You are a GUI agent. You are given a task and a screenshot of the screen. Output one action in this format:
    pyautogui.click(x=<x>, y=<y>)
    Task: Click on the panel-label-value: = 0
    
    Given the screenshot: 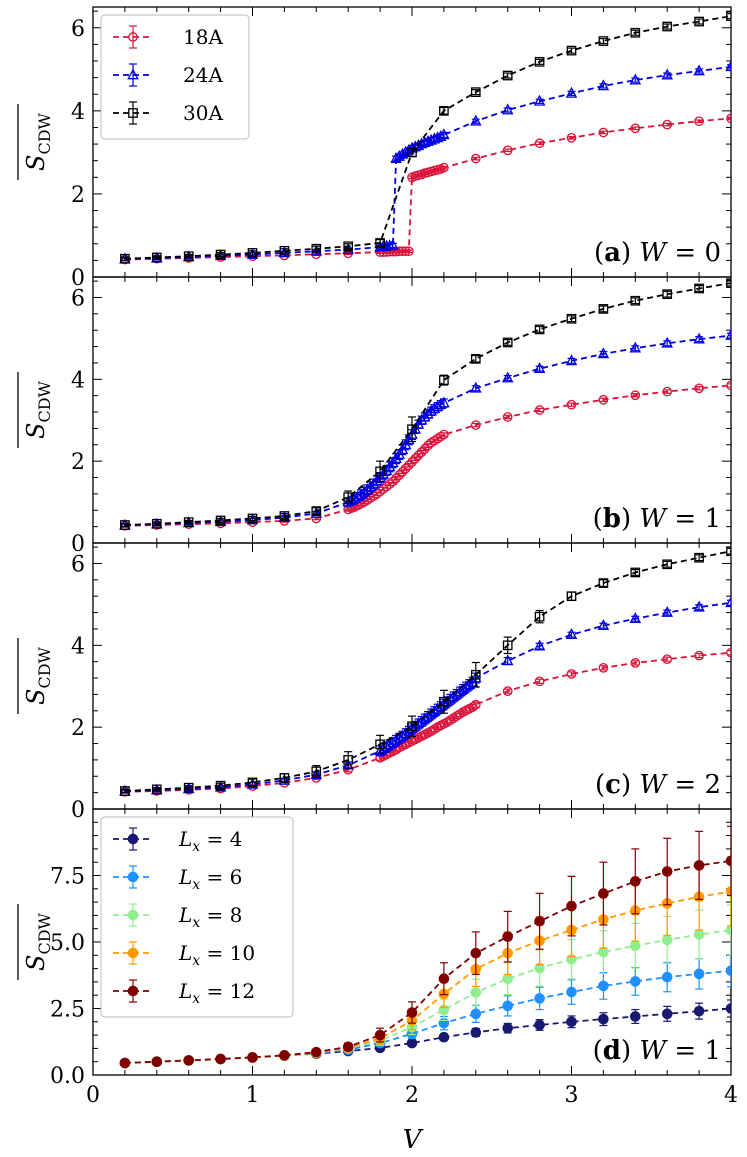 What is the action you would take?
    pyautogui.click(x=693, y=253)
    